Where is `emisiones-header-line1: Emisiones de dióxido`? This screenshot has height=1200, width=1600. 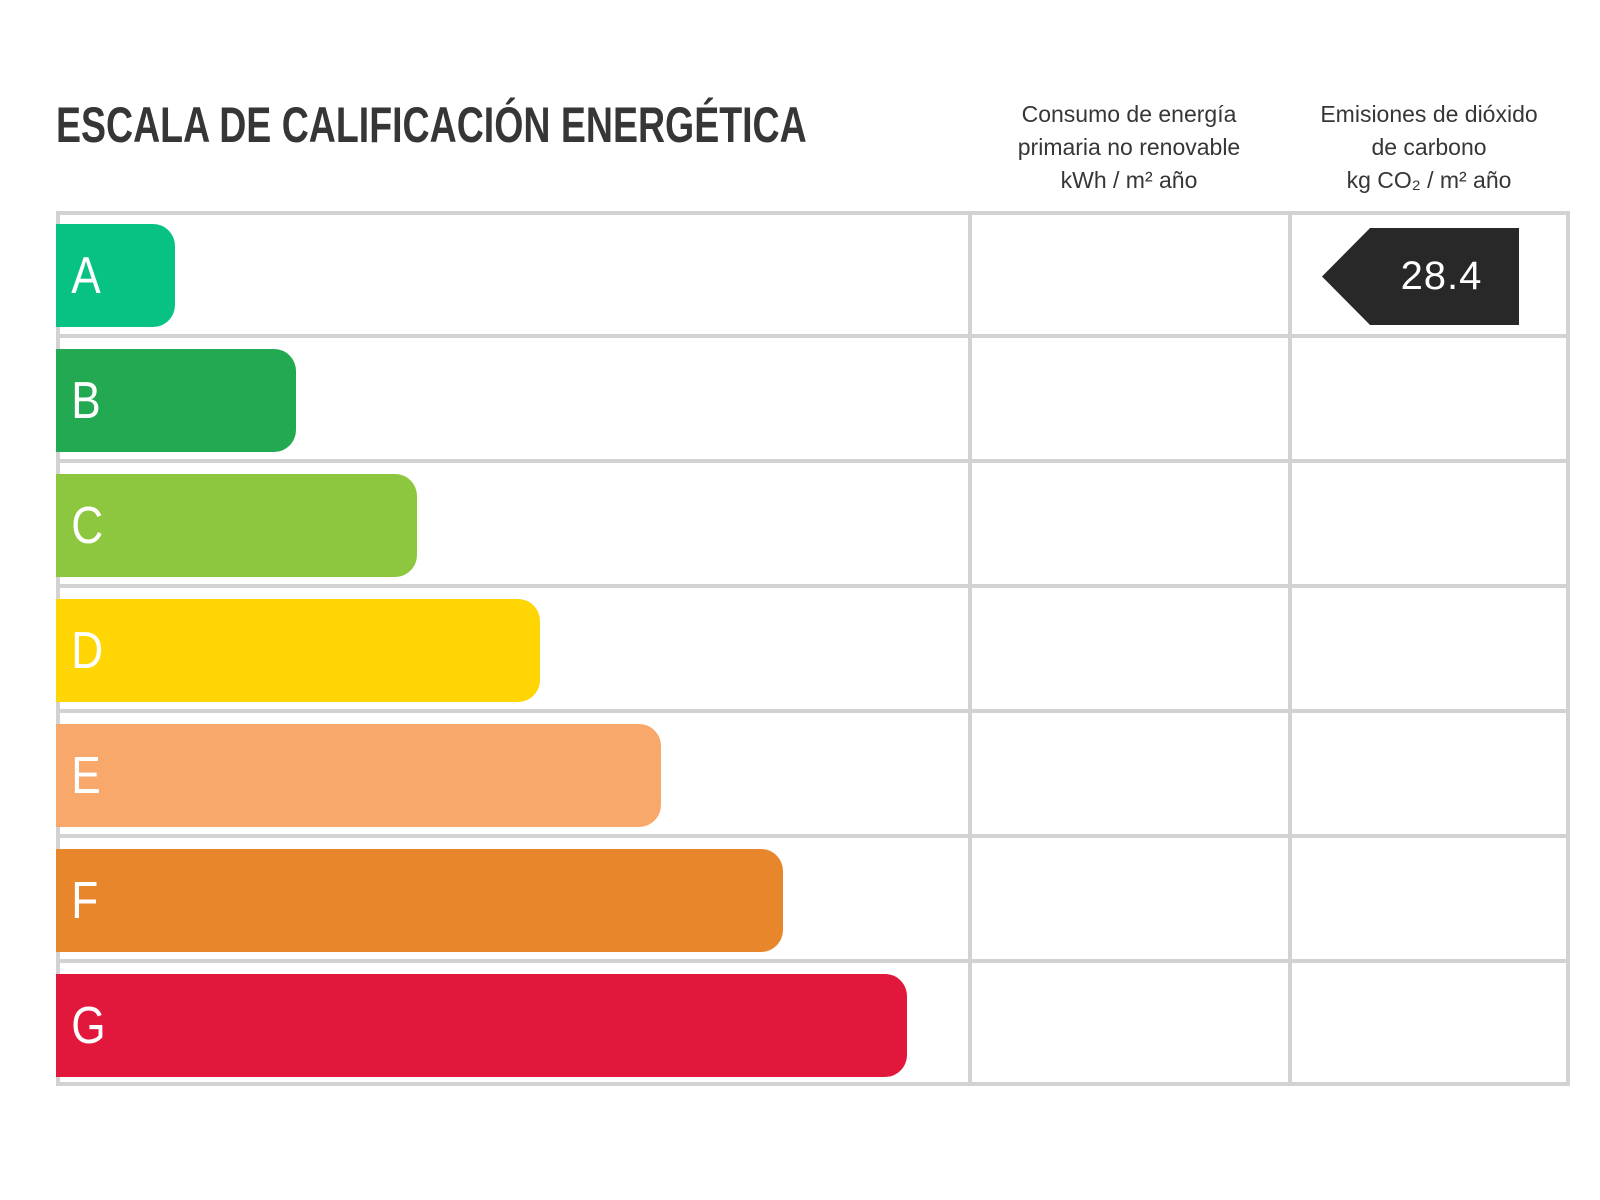
emisiones-header-line1: Emisiones de dióxido is located at coordinates (1429, 114).